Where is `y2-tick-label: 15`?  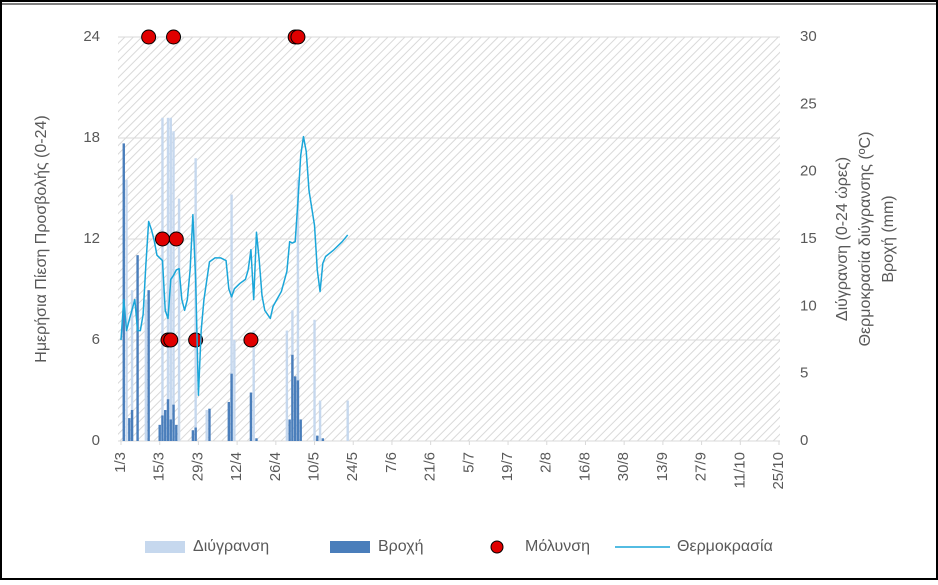 y2-tick-label: 15 is located at coordinates (808, 238).